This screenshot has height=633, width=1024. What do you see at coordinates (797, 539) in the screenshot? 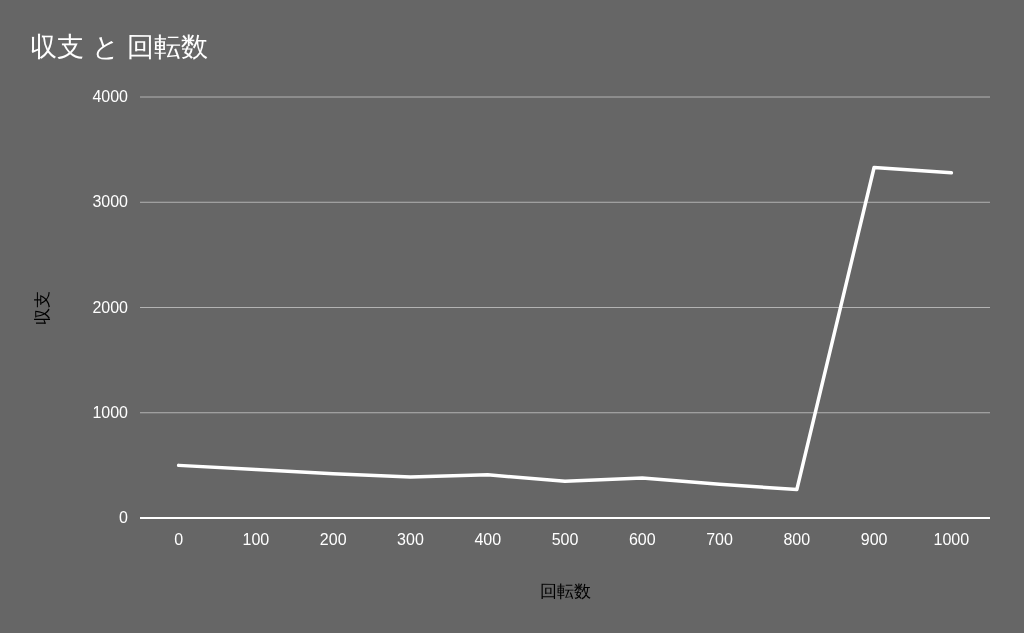
I see `x-tick-label: 800` at bounding box center [797, 539].